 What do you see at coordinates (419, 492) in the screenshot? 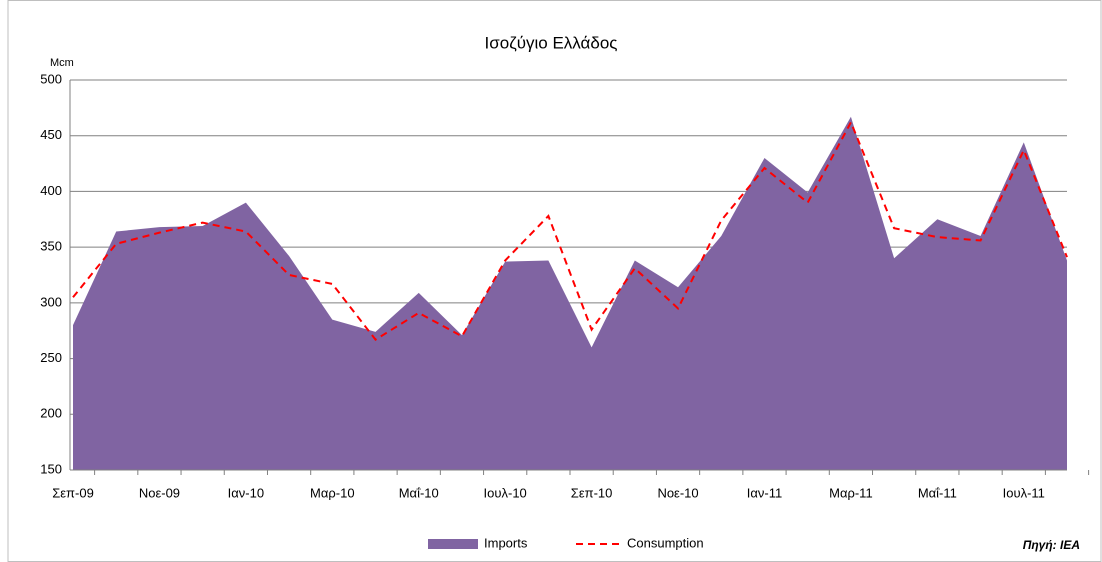
I see `x-tick-label: Μαΐ-10` at bounding box center [419, 492].